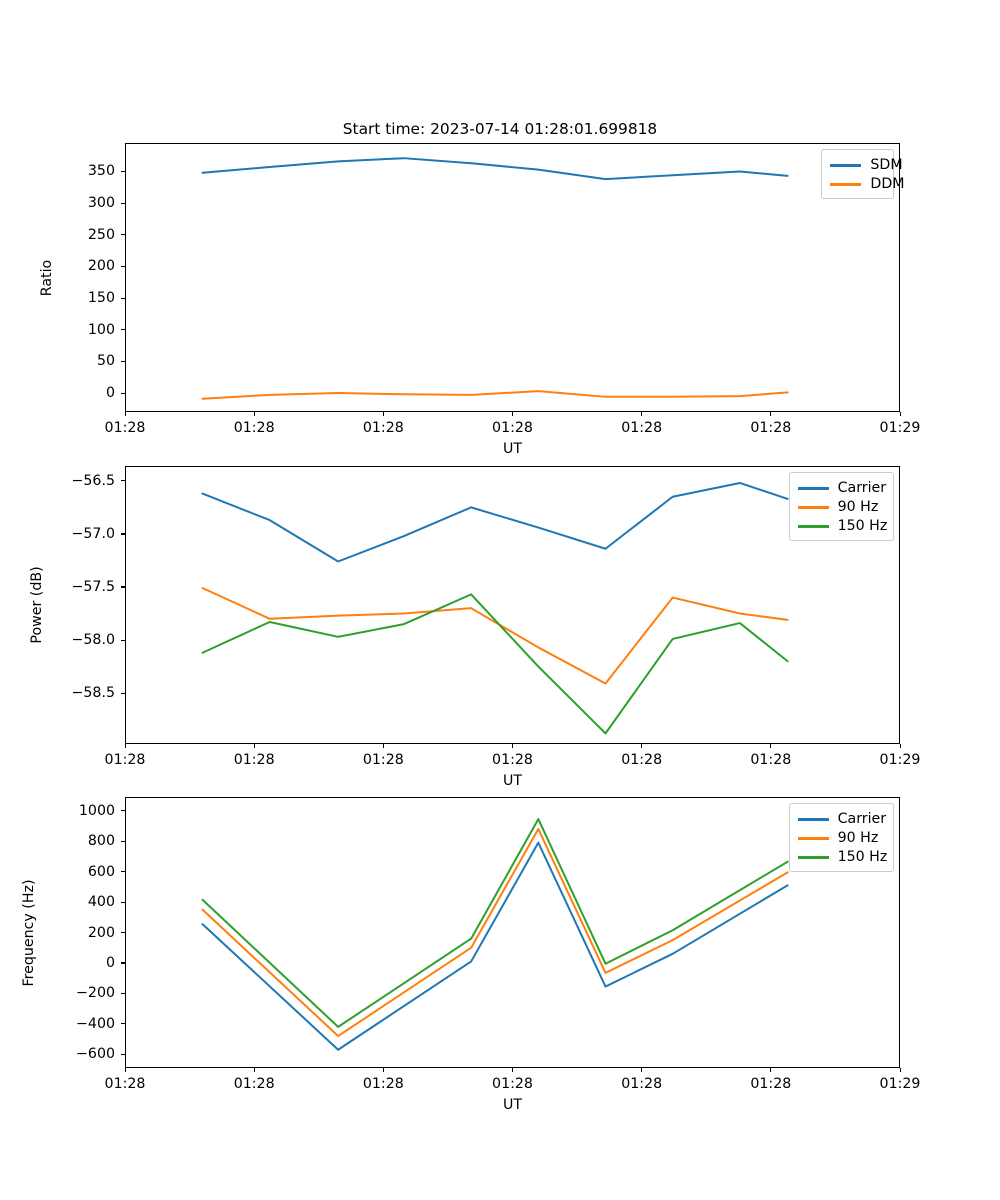  What do you see at coordinates (495, 395) in the screenshot?
I see `data-line-ddm` at bounding box center [495, 395].